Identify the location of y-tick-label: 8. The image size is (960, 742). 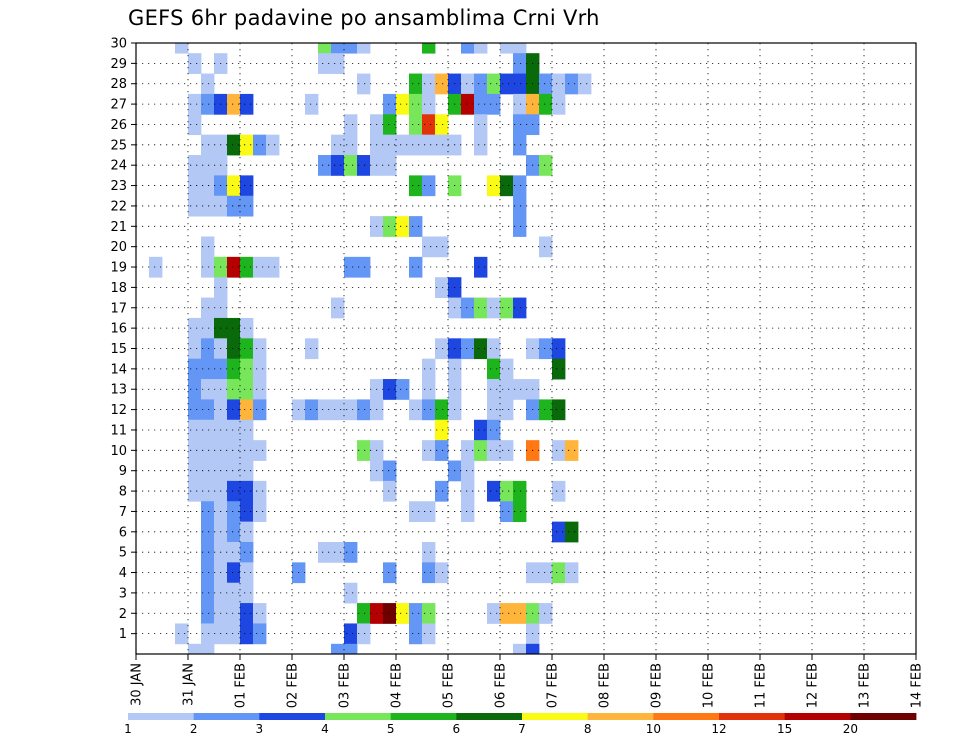
(123, 492).